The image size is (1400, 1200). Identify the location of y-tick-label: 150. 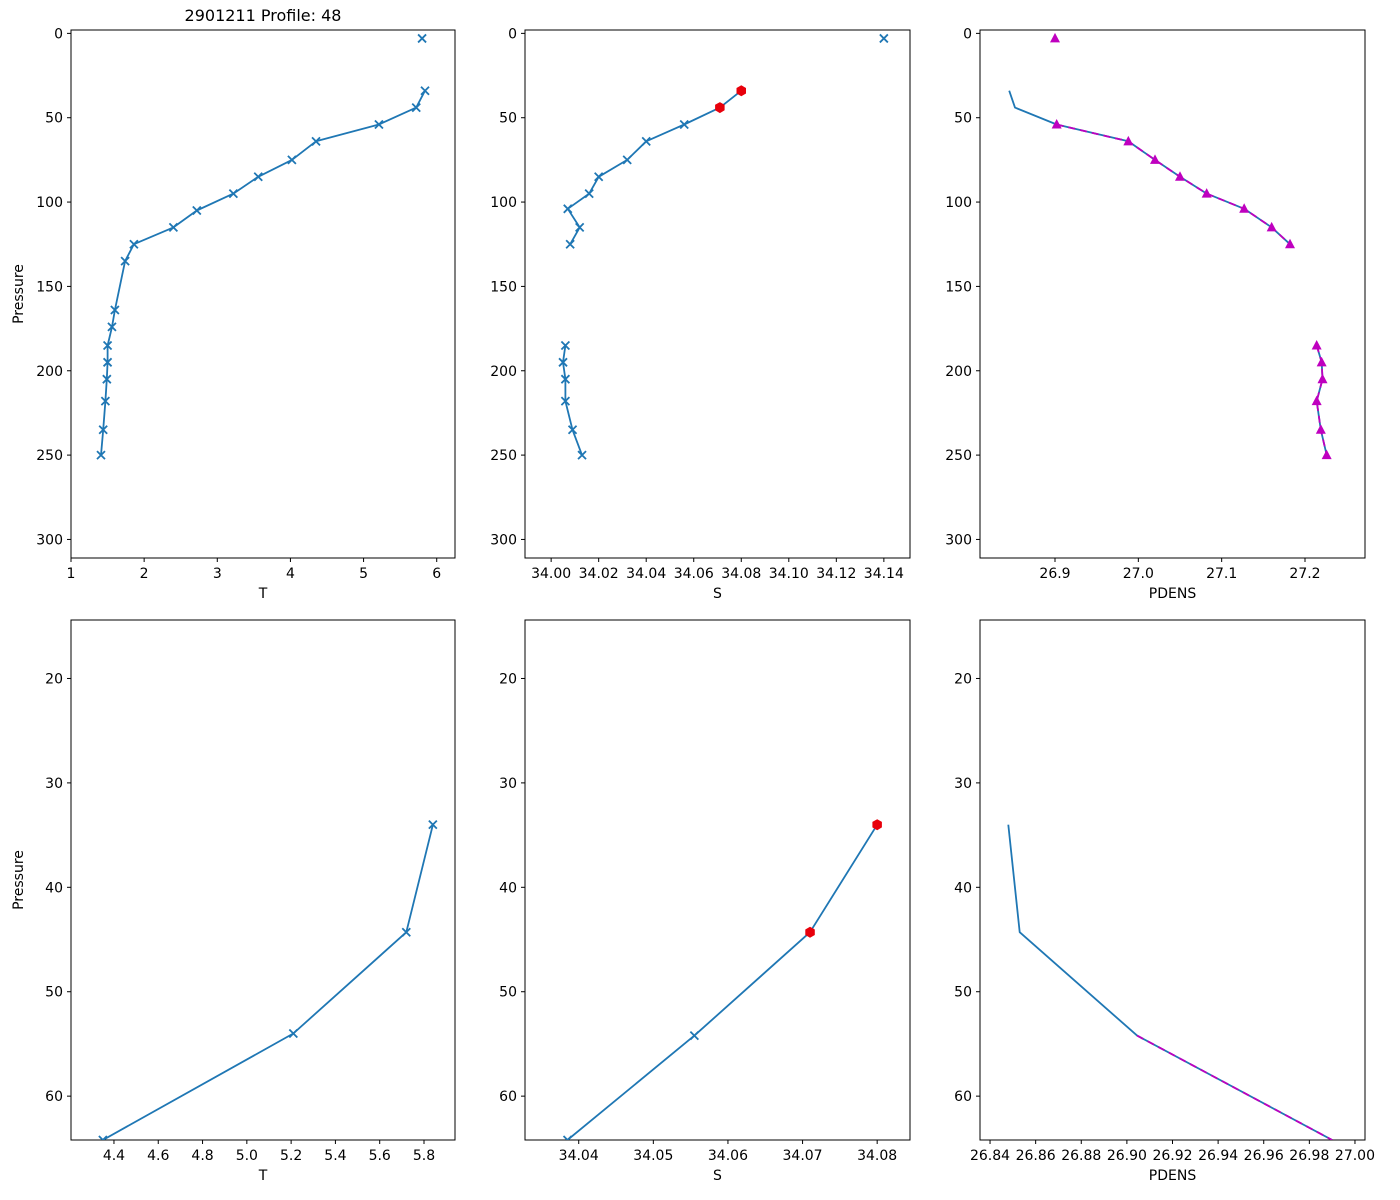
(49, 287).